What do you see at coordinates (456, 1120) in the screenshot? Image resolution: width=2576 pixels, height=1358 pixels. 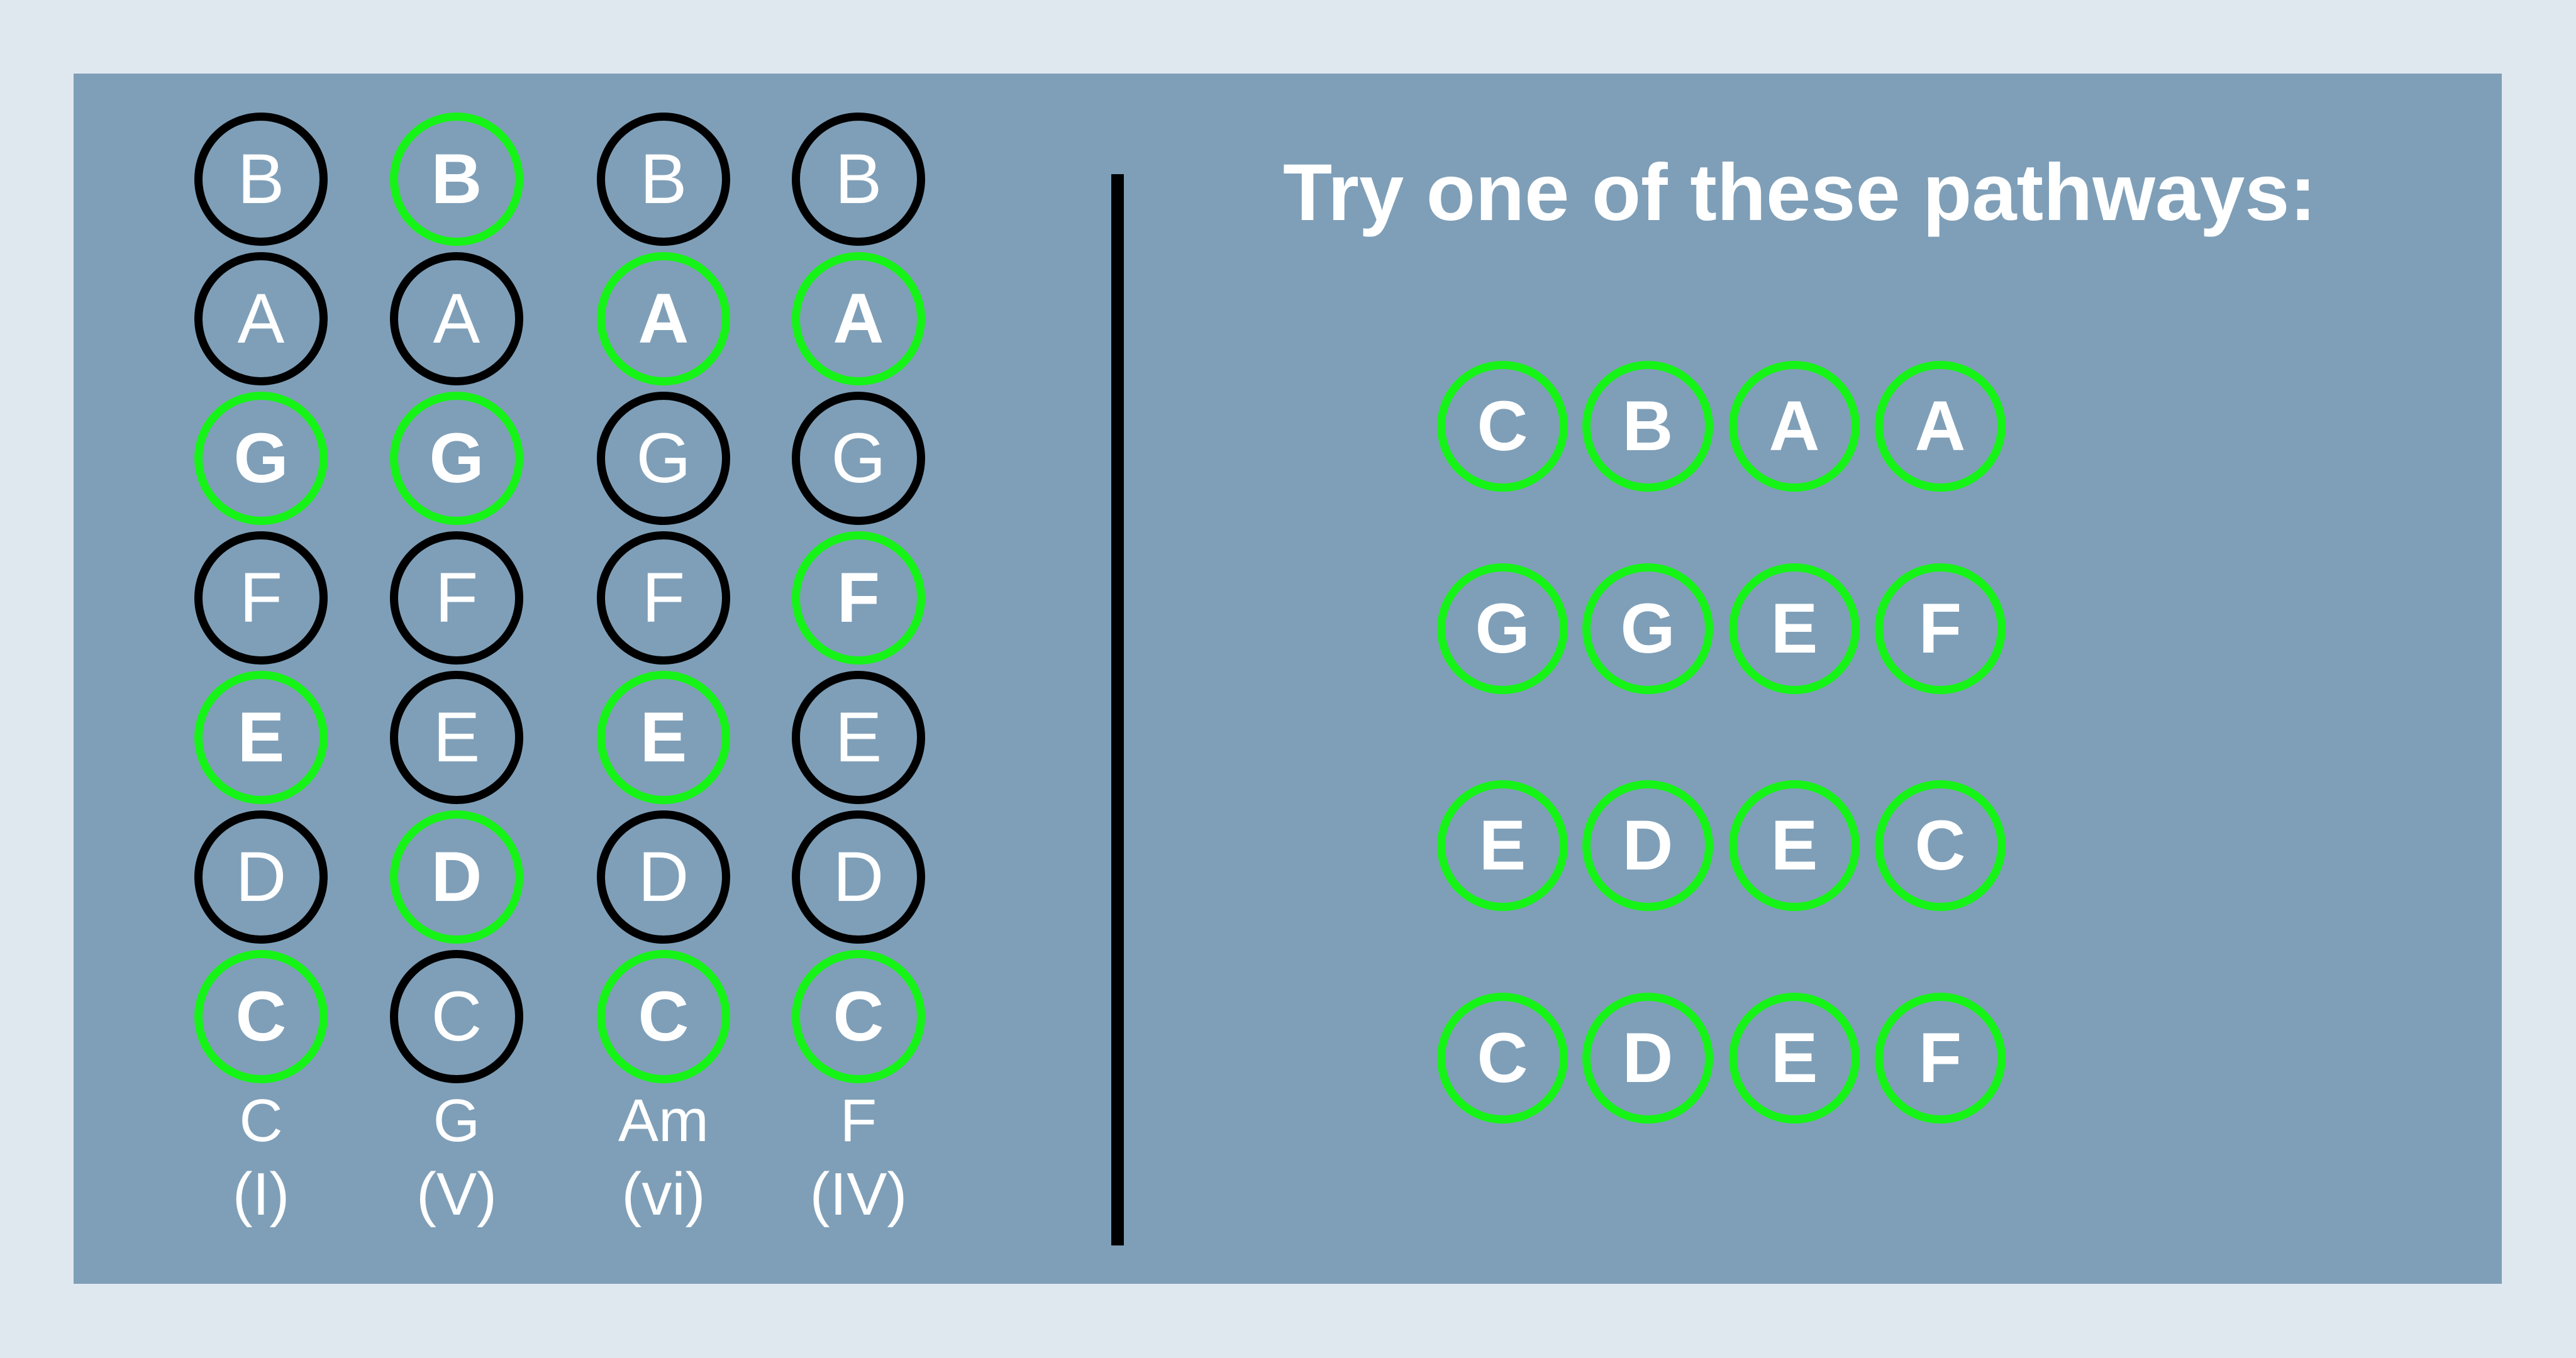 I see `chord-name: G` at bounding box center [456, 1120].